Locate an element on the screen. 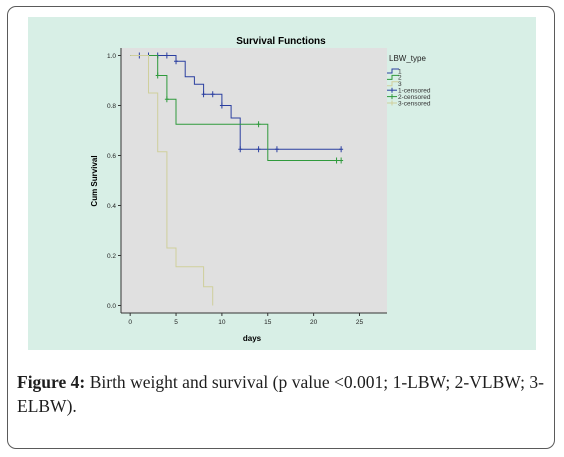 Image resolution: width=564 pixels, height=457 pixels. legend-label: 1-censored is located at coordinates (414, 91).